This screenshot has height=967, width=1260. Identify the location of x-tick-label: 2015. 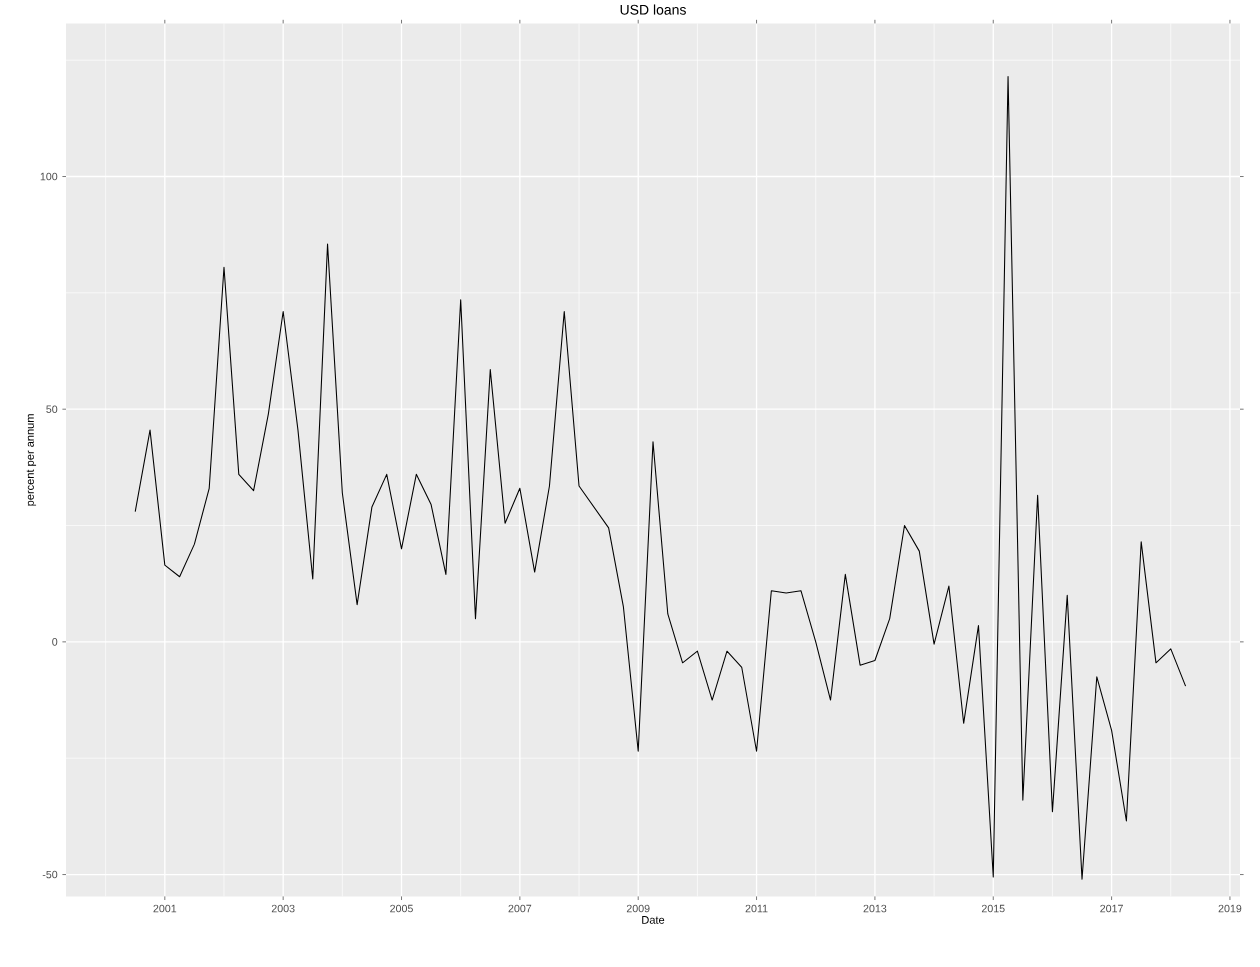
(993, 908).